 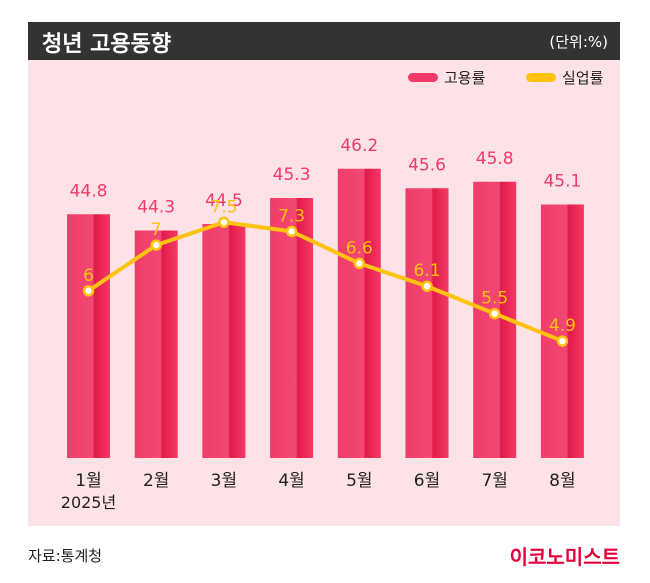 I want to click on bar-value-label: 45.1, so click(x=562, y=182).